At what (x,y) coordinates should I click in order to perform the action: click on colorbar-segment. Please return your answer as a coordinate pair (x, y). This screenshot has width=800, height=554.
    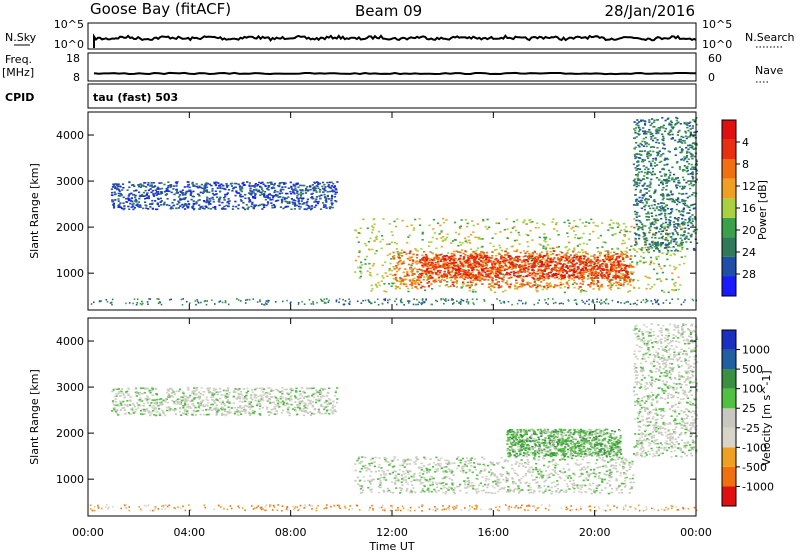
    Looking at the image, I should click on (729, 208).